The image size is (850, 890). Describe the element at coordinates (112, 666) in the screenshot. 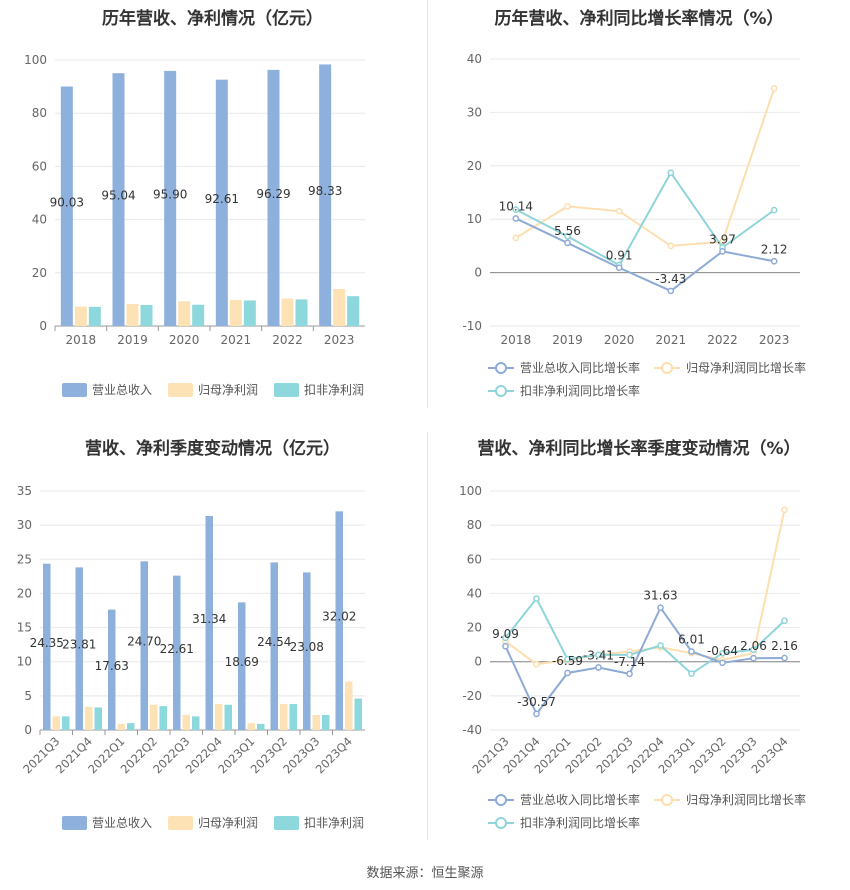

I see `data-label: 17.63` at that location.